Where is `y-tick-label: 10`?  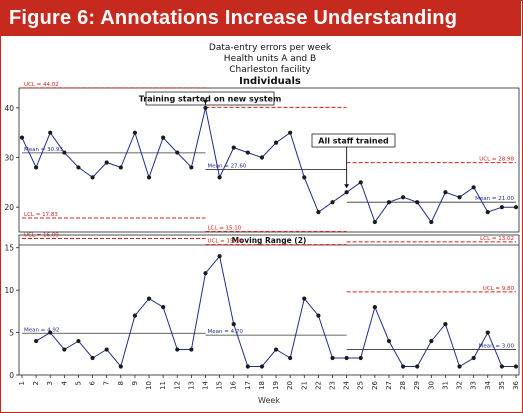
y-tick-label: 10 is located at coordinates (9, 290).